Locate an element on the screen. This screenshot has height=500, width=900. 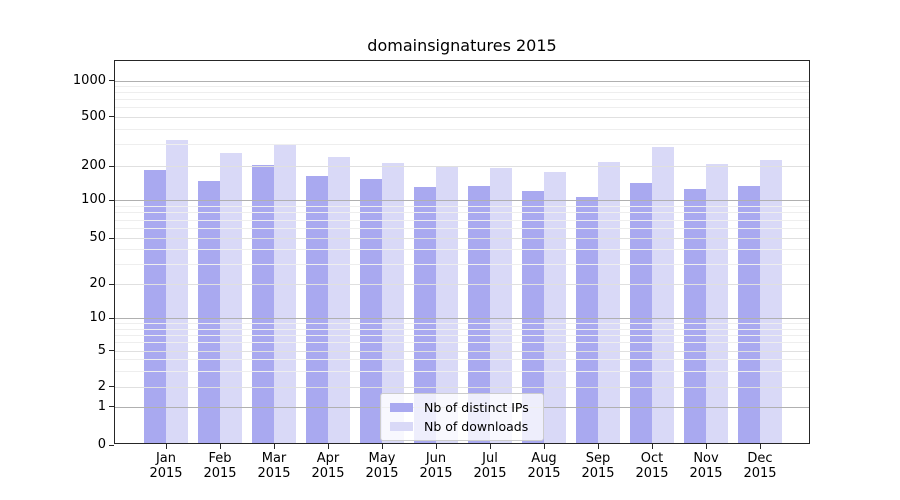
x-tick-label-oct: Oct 2015 is located at coordinates (652, 466).